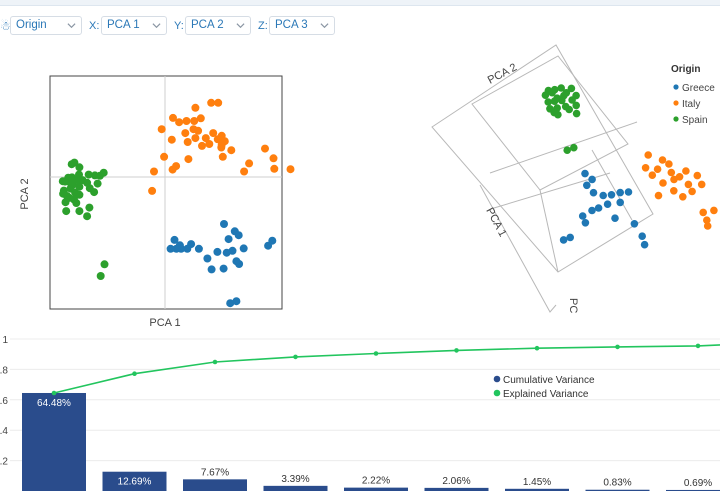  What do you see at coordinates (4, 401) in the screenshot?
I see `y-tick-label: 0.6` at bounding box center [4, 401].